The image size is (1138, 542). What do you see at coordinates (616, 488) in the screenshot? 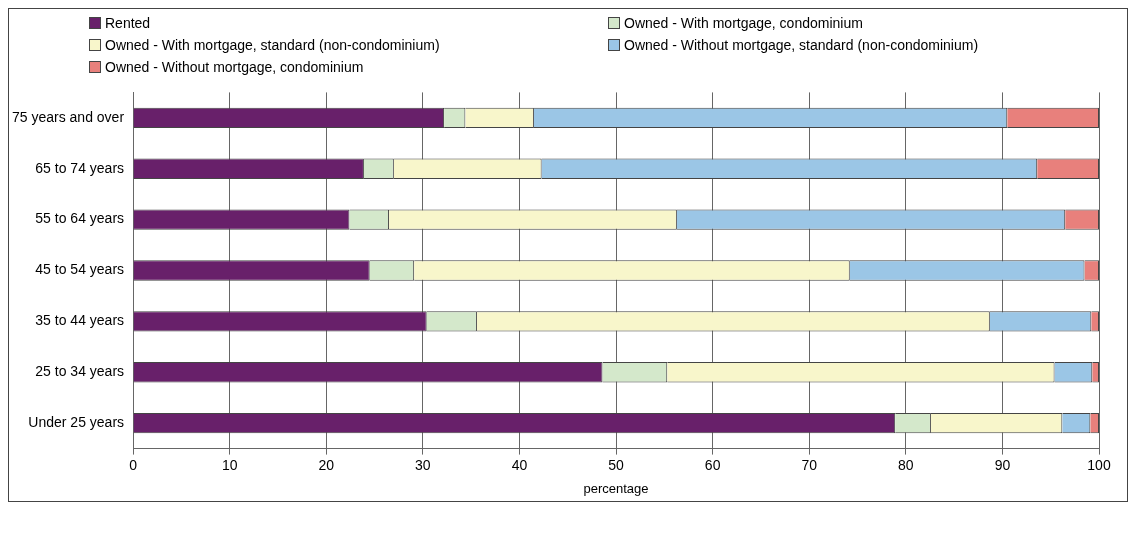
I see `x-axis-title: percentage` at bounding box center [616, 488].